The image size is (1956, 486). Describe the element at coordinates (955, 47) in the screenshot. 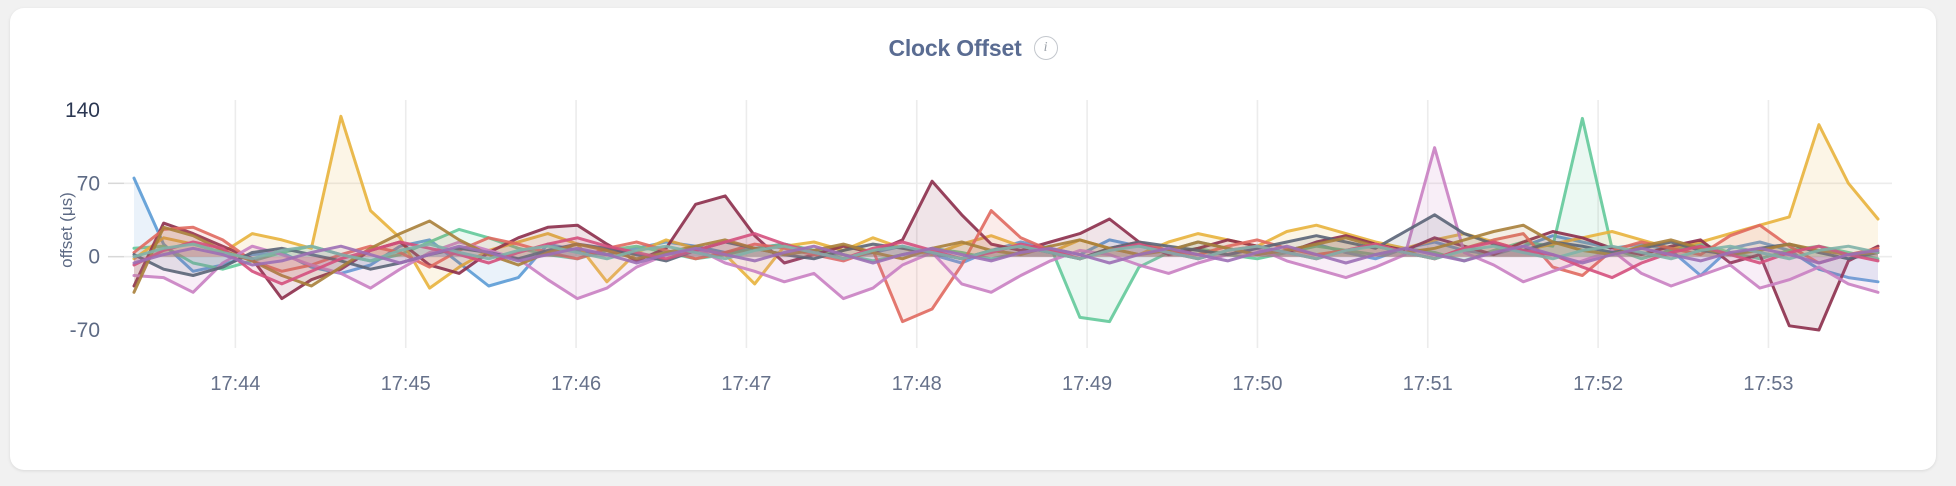

I see `page-title: Clock Offset` at that location.